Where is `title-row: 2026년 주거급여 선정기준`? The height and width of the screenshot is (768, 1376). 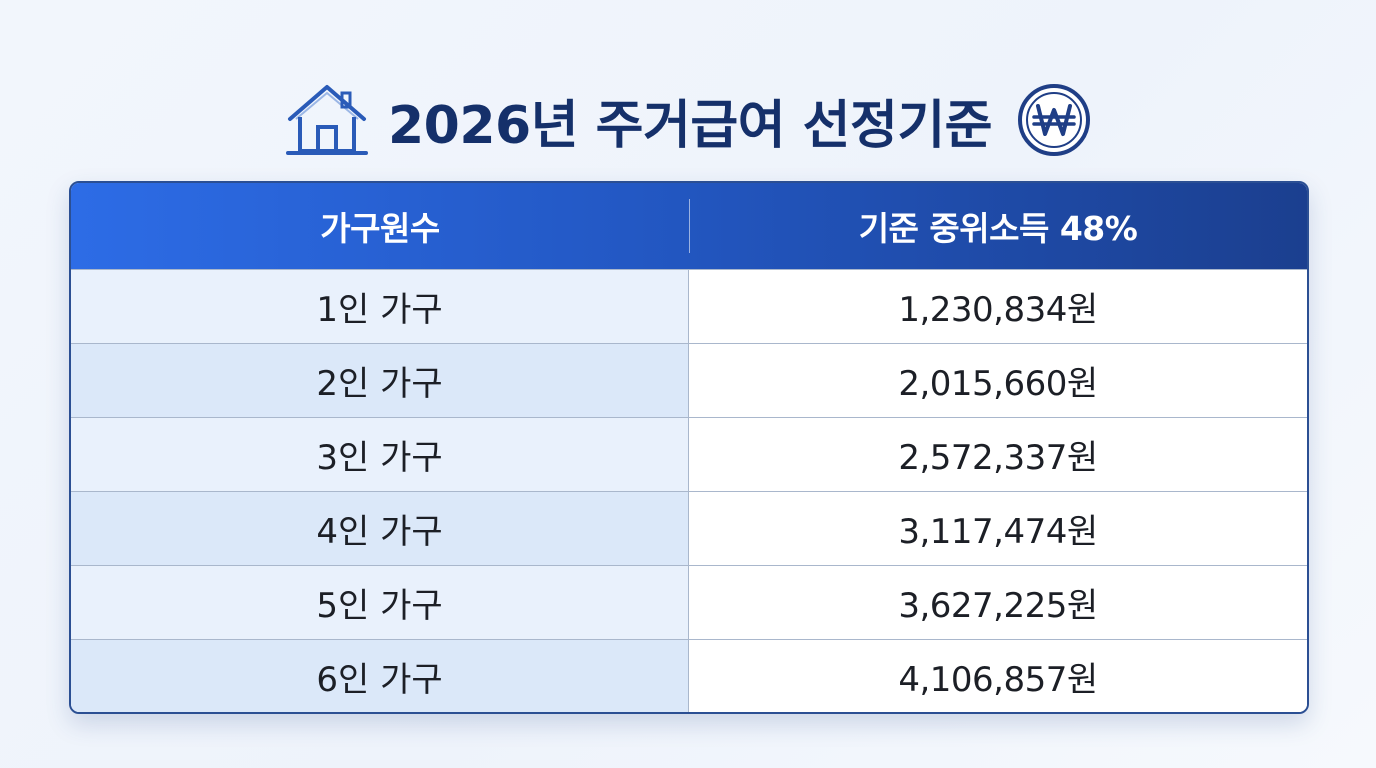 title-row: 2026년 주거급여 선정기준 is located at coordinates (688, 120).